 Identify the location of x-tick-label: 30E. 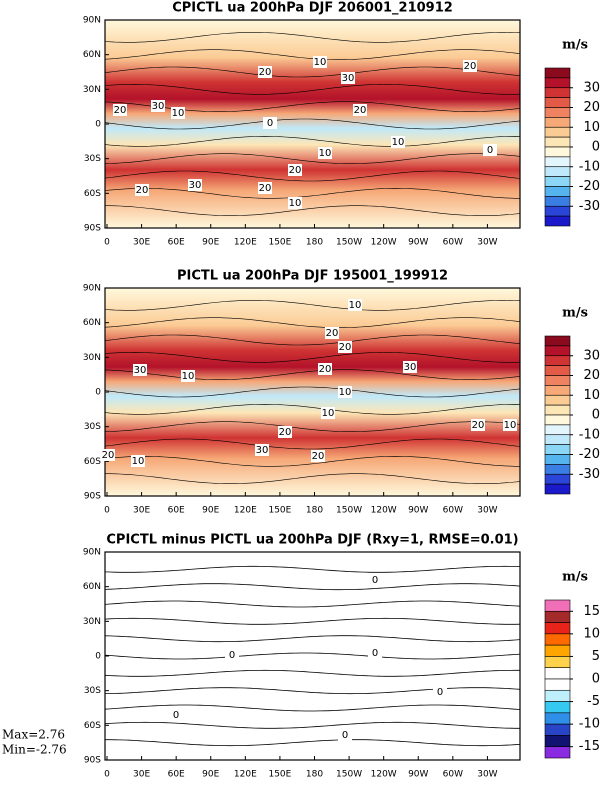
(141, 511).